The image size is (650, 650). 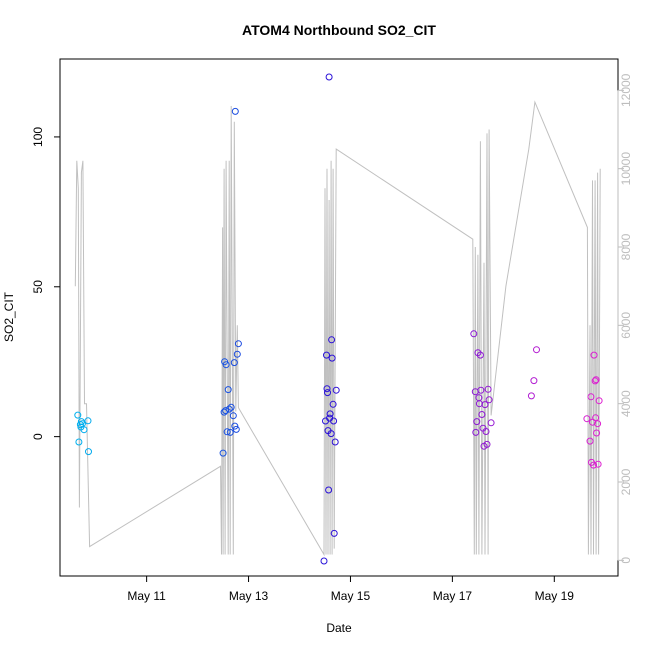 What do you see at coordinates (146, 596) in the screenshot?
I see `x-tick-label: May 11` at bounding box center [146, 596].